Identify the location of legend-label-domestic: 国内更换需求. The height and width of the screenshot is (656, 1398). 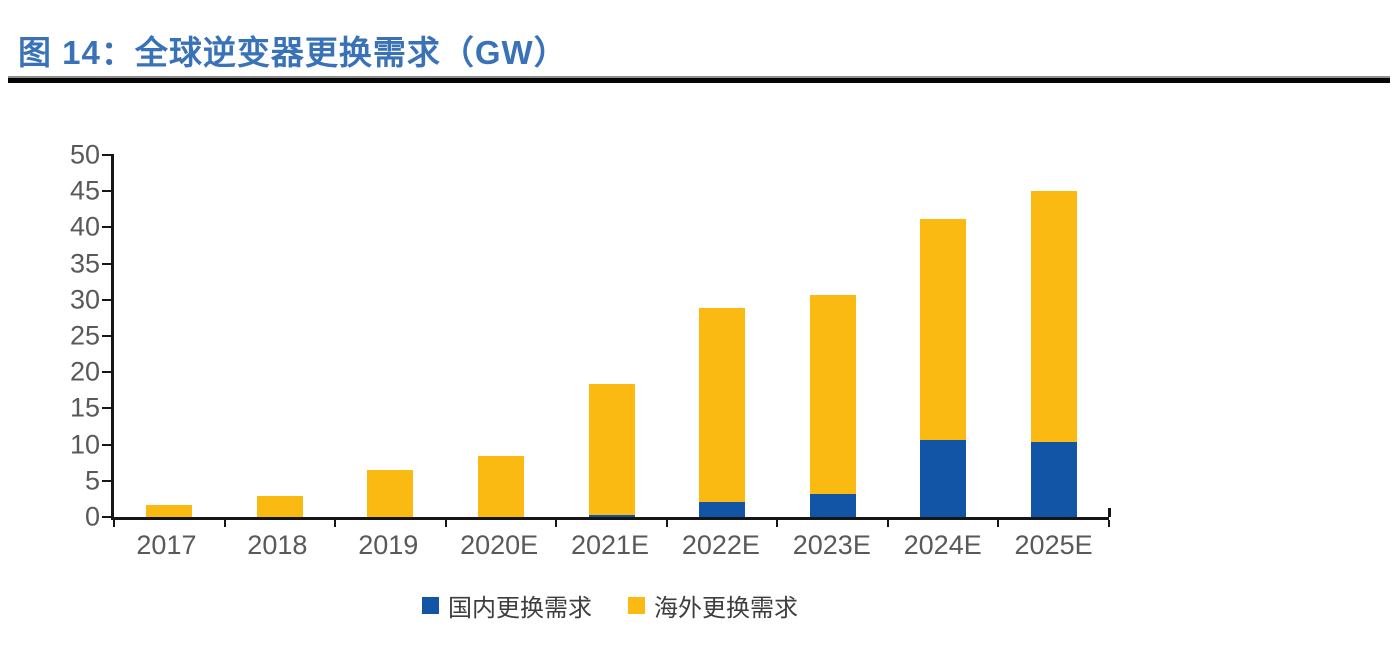
(520, 608).